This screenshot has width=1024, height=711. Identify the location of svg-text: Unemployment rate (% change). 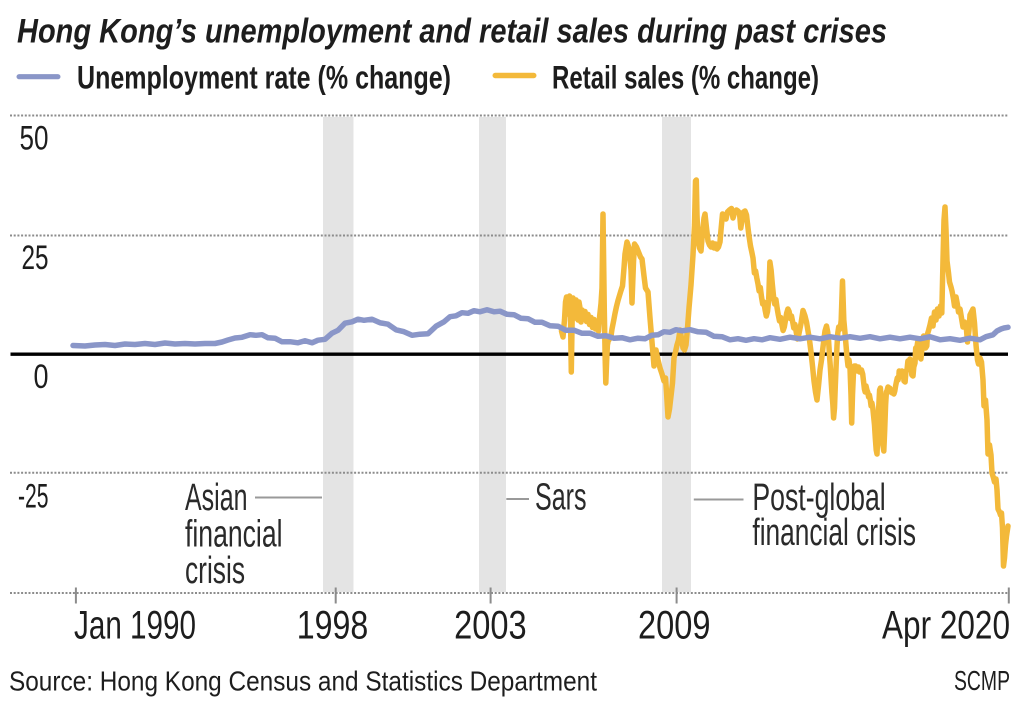
(264, 78).